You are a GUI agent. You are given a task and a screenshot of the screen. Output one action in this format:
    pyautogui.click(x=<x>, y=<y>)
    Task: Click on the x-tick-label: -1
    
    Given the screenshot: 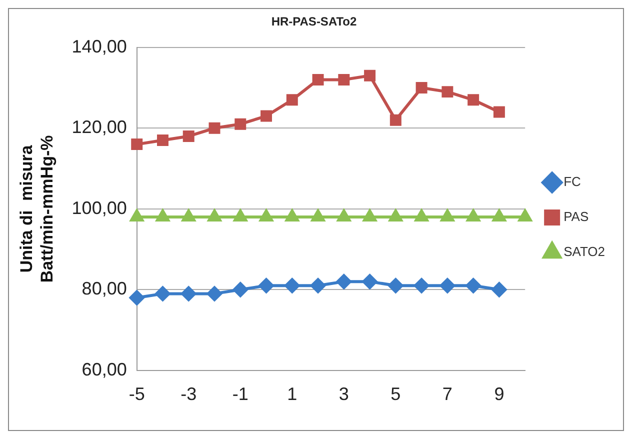 What is the action you would take?
    pyautogui.click(x=240, y=394)
    